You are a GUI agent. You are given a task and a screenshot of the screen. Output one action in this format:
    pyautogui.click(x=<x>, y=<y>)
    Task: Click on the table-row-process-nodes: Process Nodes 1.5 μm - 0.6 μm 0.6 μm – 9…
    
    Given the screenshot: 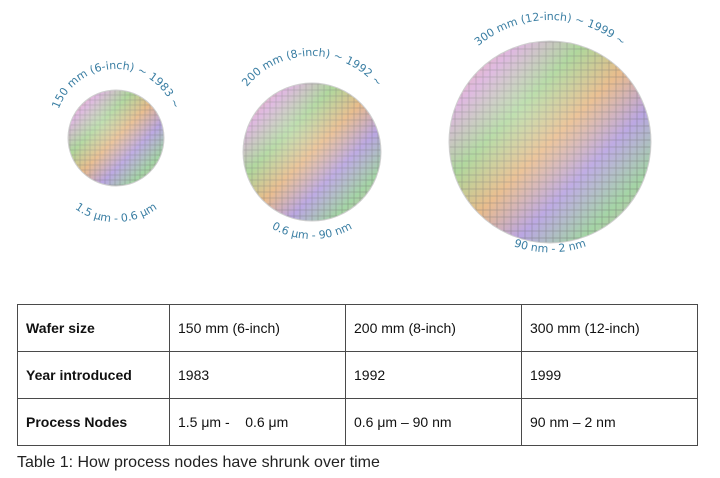 What is the action you would take?
    pyautogui.click(x=357, y=422)
    